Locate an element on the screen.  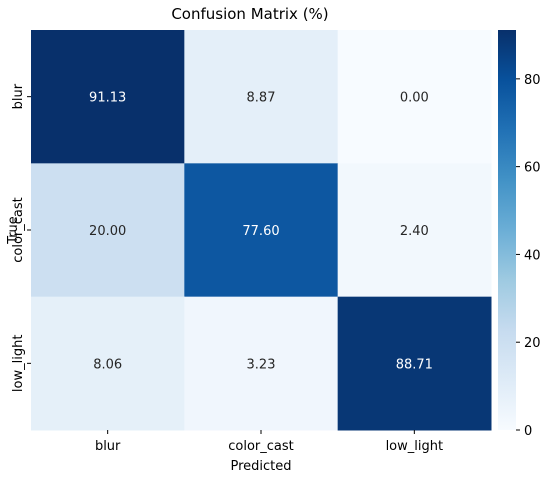
x-axis-ticks: blur color_cast low_light is located at coordinates (269, 442).